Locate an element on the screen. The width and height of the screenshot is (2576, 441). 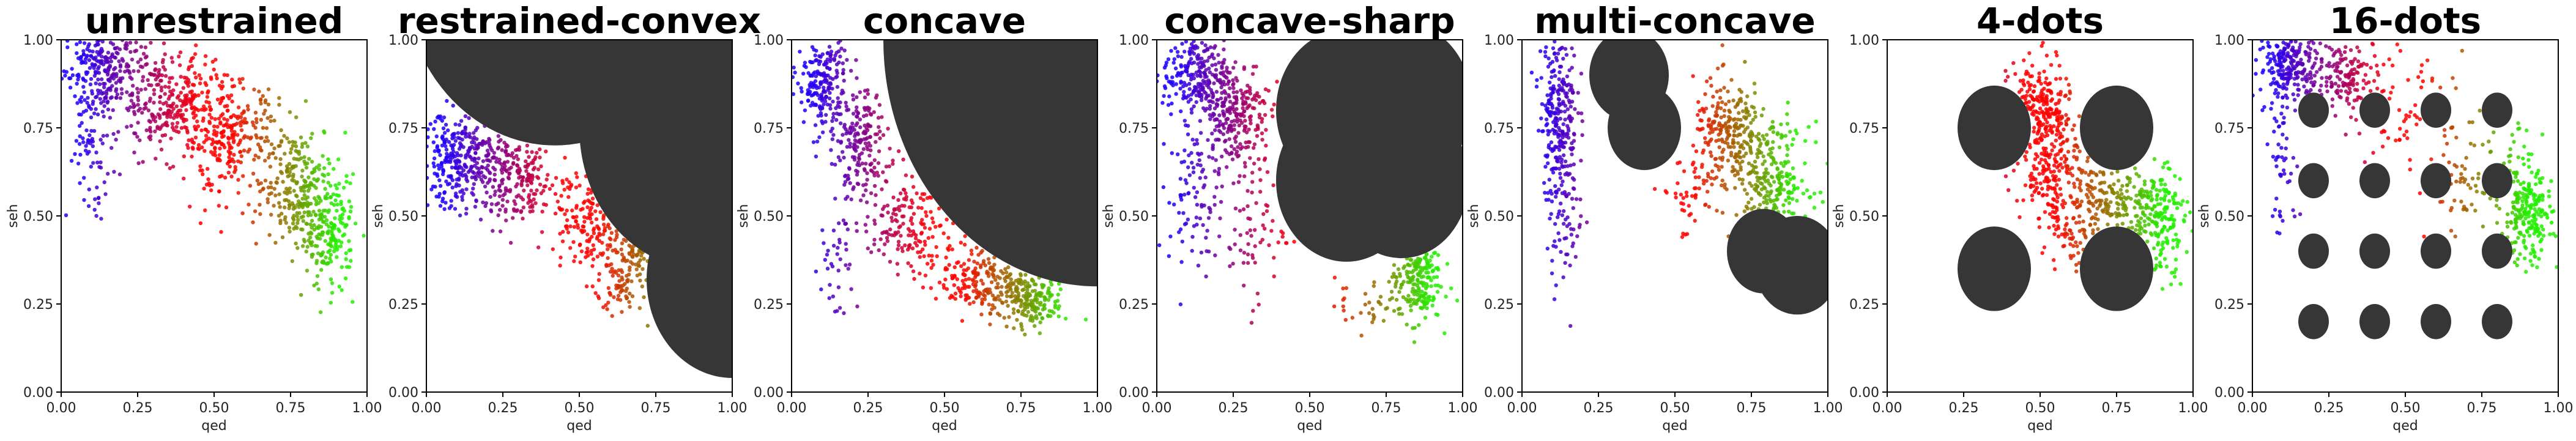
x-tick-label: 0.25 is located at coordinates (1234, 408).